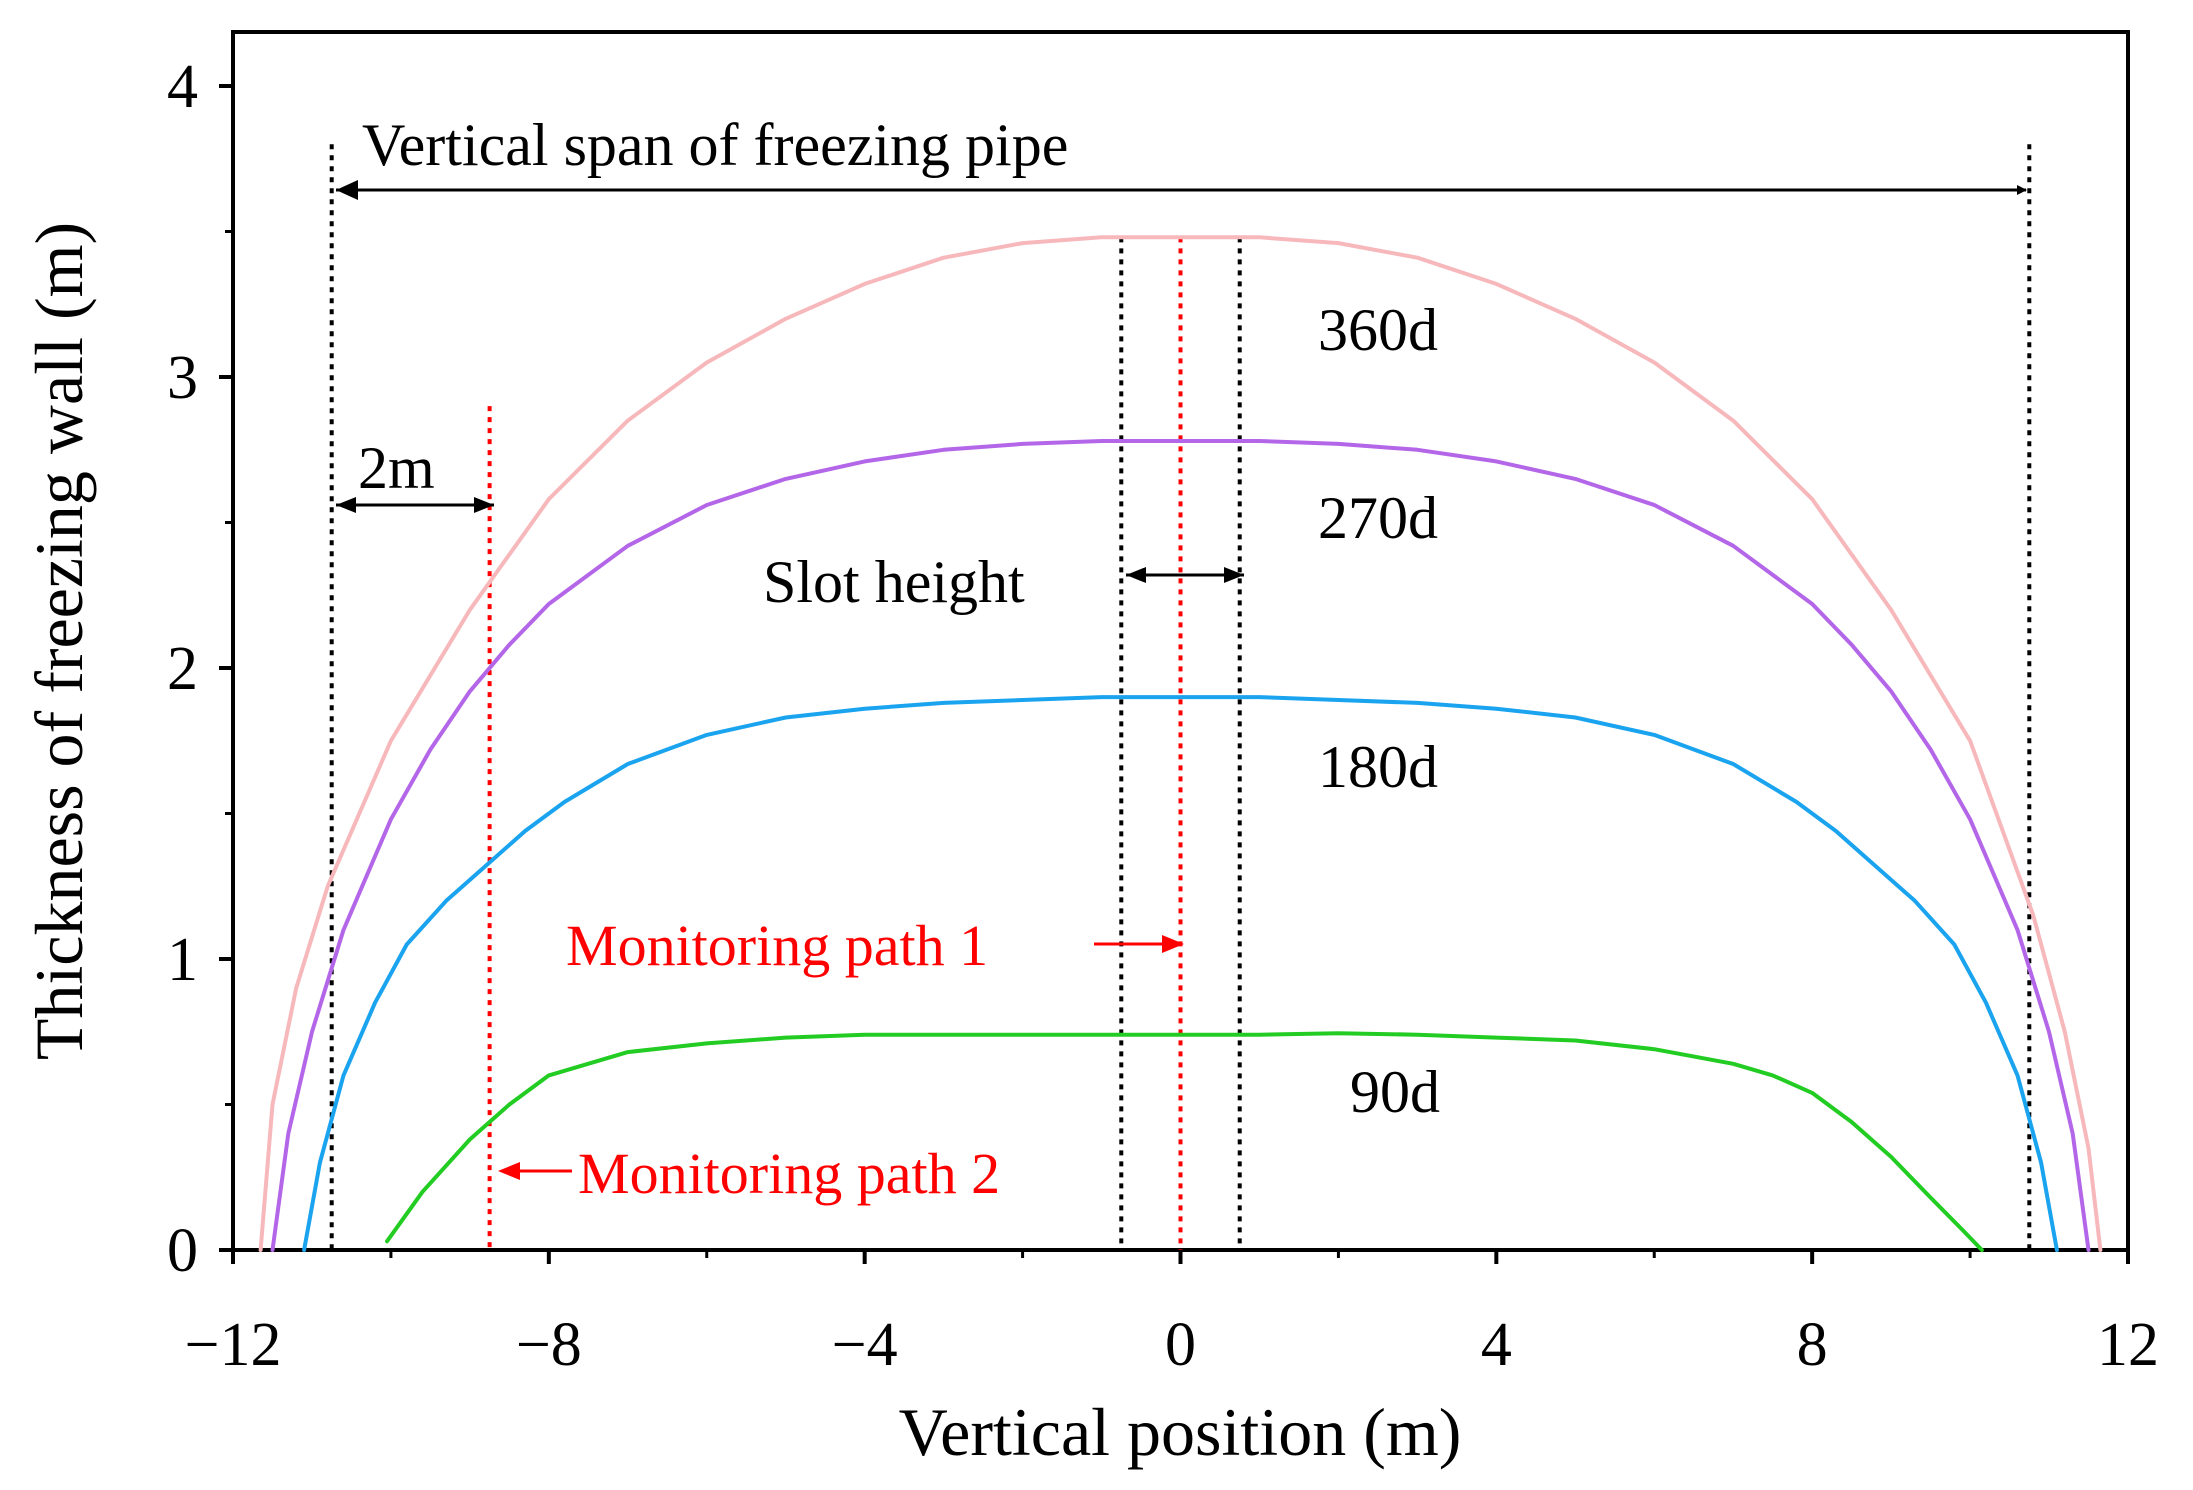  What do you see at coordinates (347, 190) in the screenshot?
I see `vertical-span-arrowhead-left` at bounding box center [347, 190].